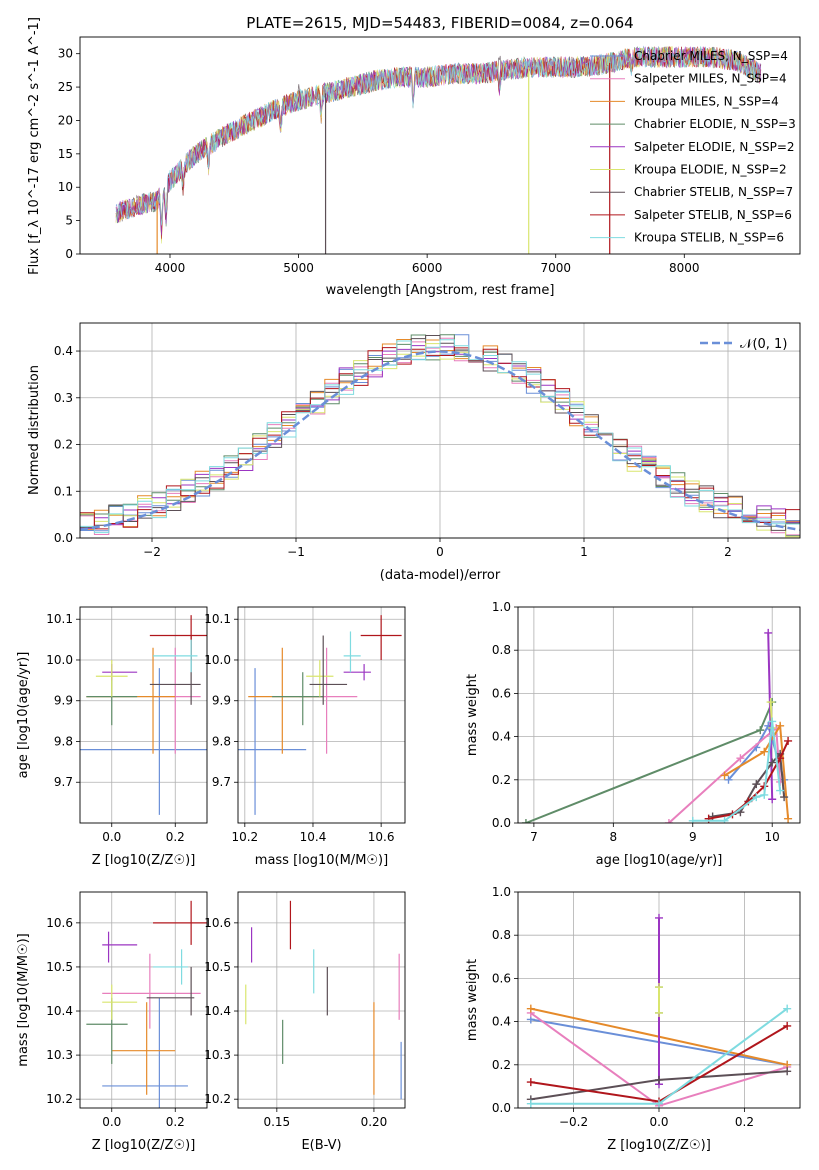 The image size is (819, 1170). I want to click on legend-label: Kroupa STELIB, N_SSP=6, so click(709, 238).